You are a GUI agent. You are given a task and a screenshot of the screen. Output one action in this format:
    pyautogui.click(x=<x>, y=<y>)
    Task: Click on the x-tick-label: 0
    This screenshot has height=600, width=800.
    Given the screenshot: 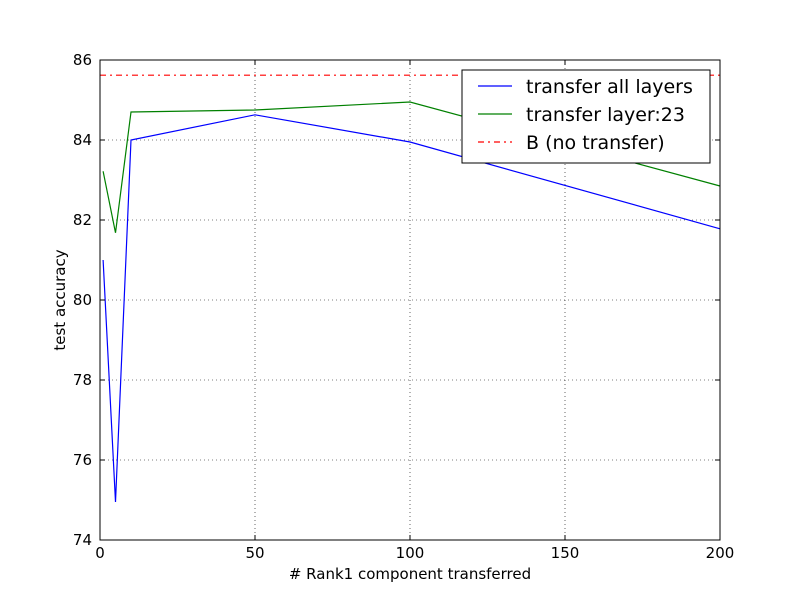 What is the action you would take?
    pyautogui.click(x=100, y=553)
    